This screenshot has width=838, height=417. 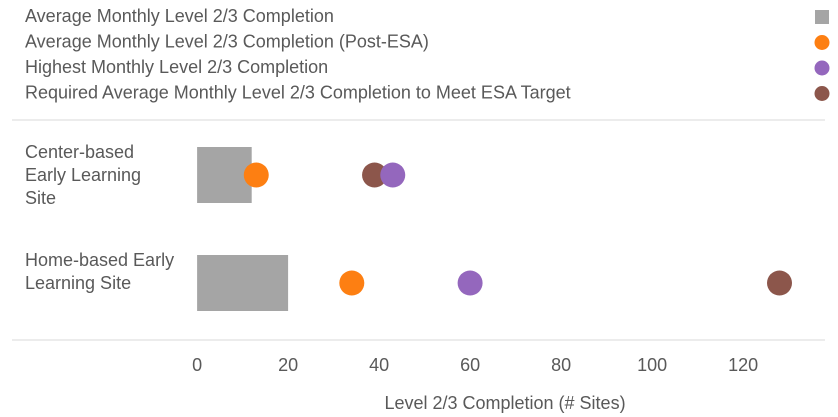 I want to click on x-tick-label: 120, so click(x=743, y=365).